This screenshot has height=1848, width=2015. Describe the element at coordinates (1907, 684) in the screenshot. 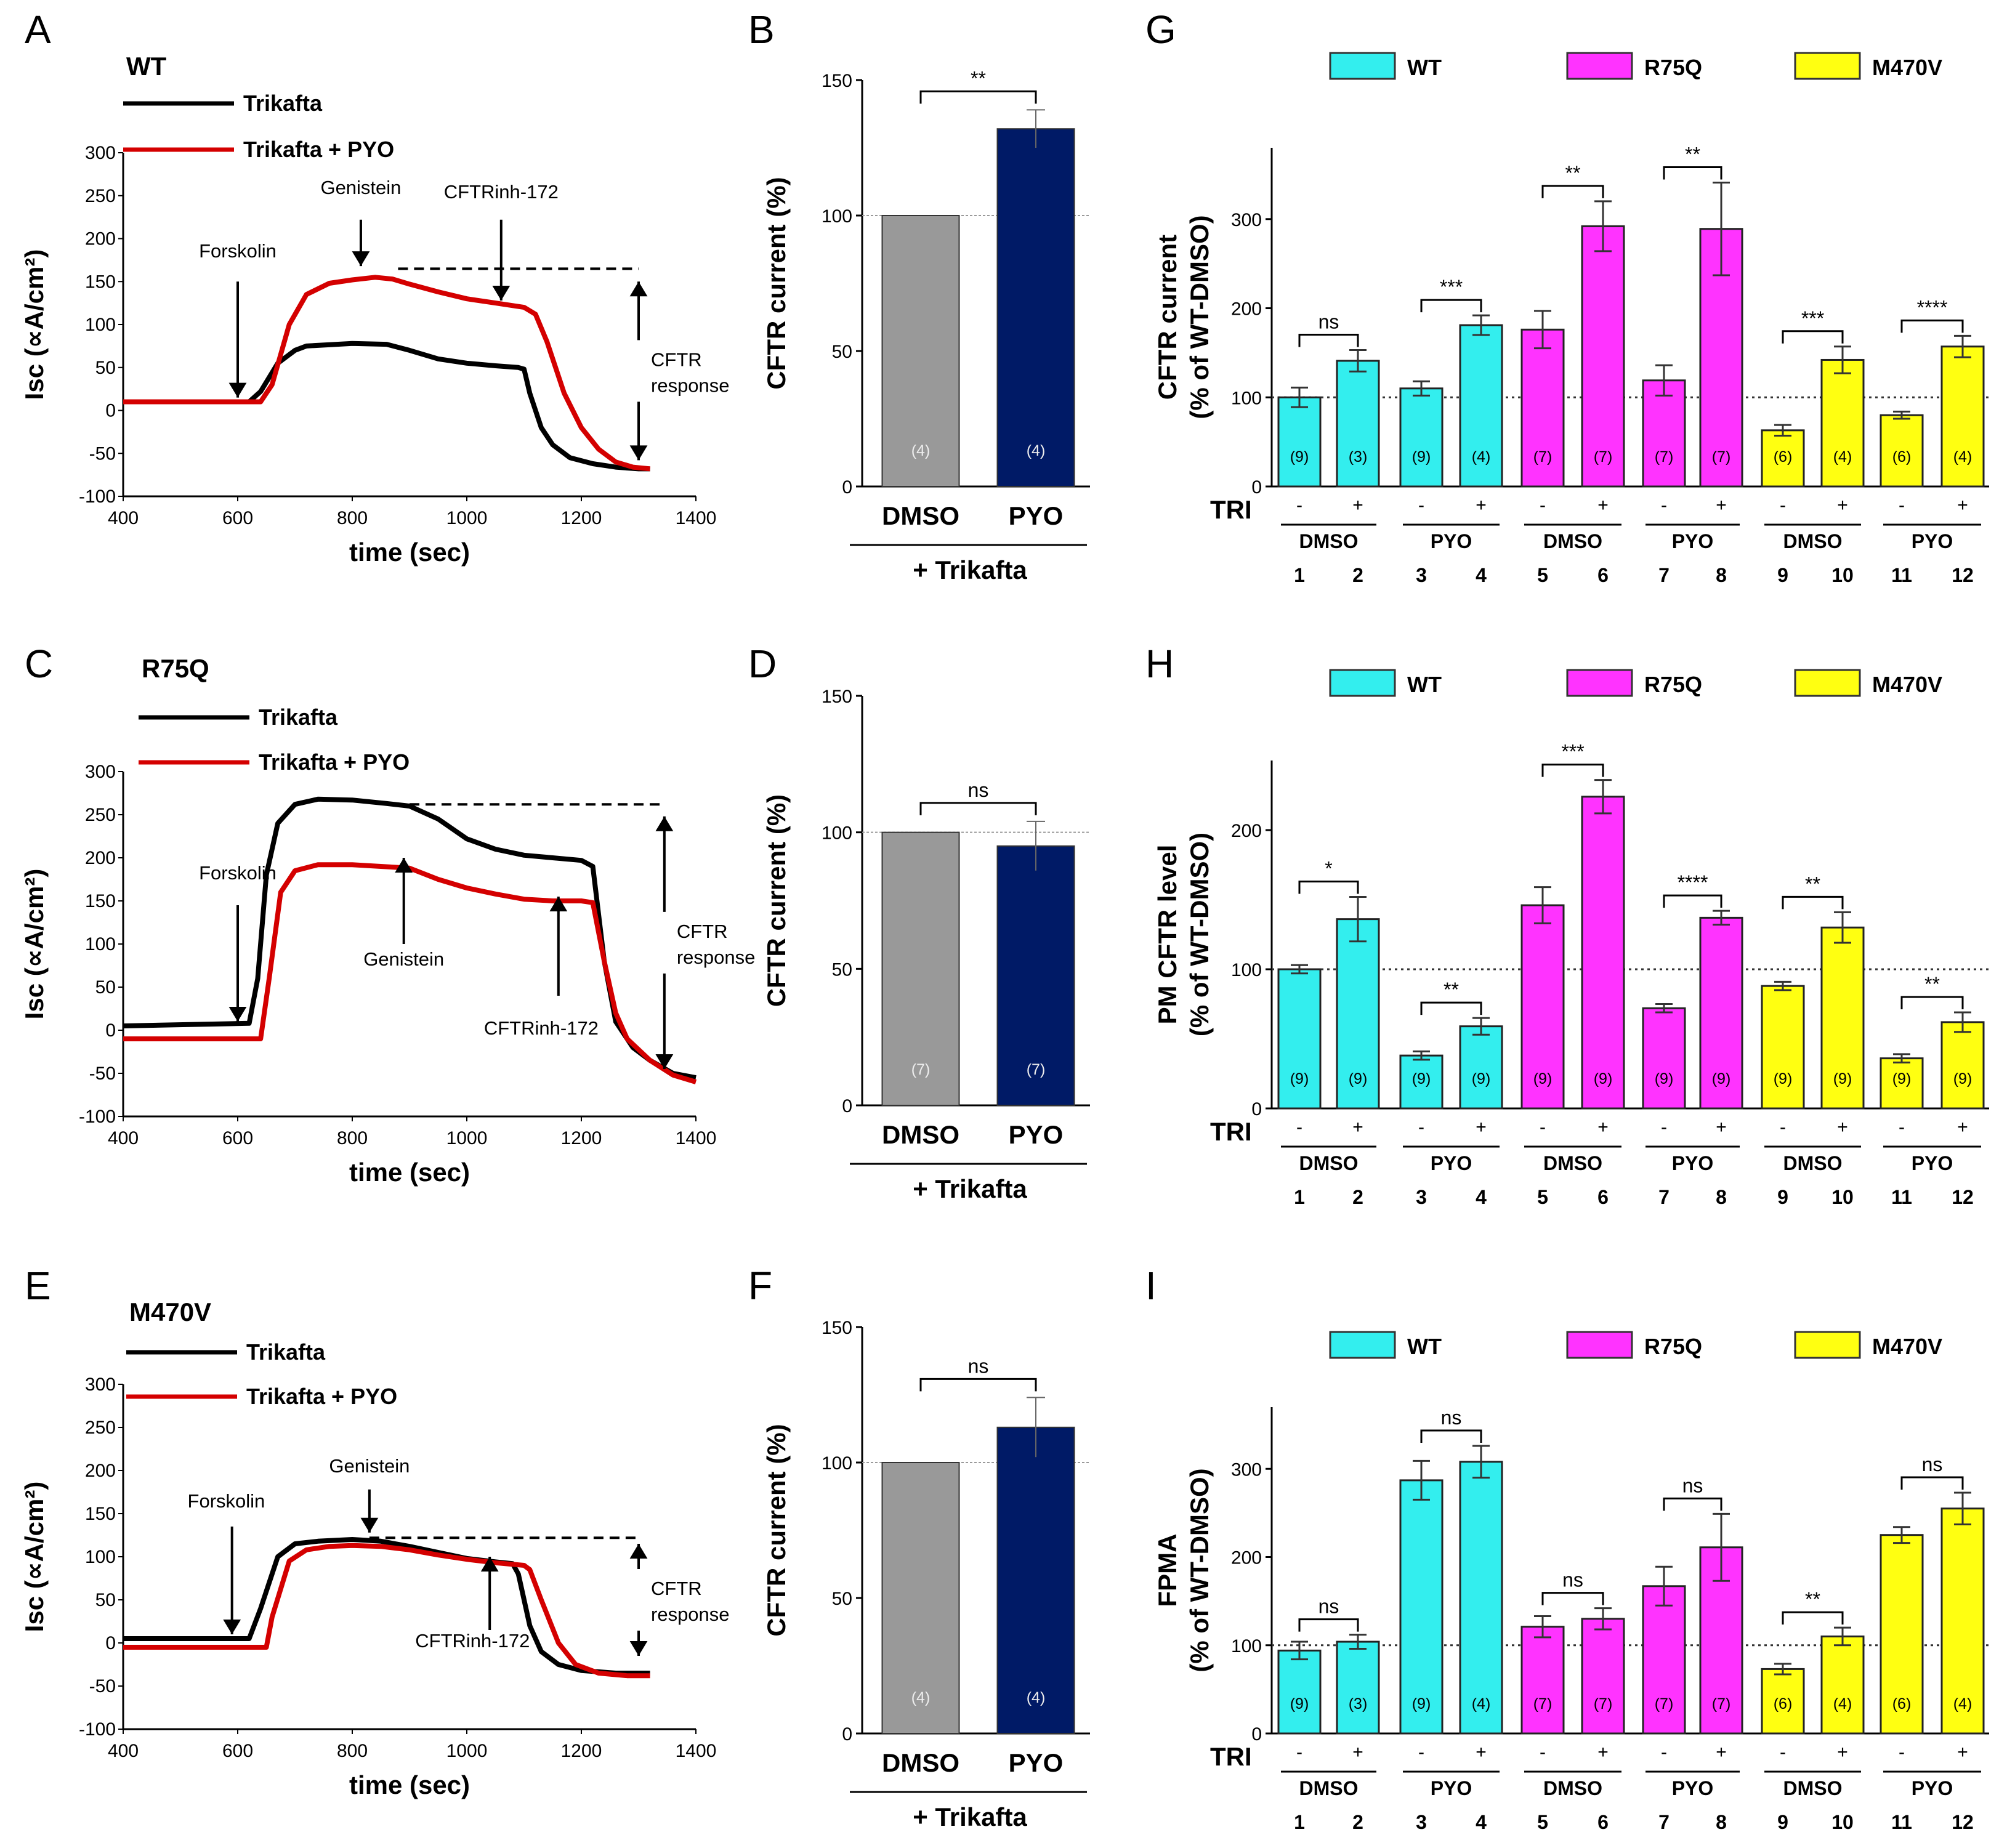

I see `legend-label: M470V` at that location.